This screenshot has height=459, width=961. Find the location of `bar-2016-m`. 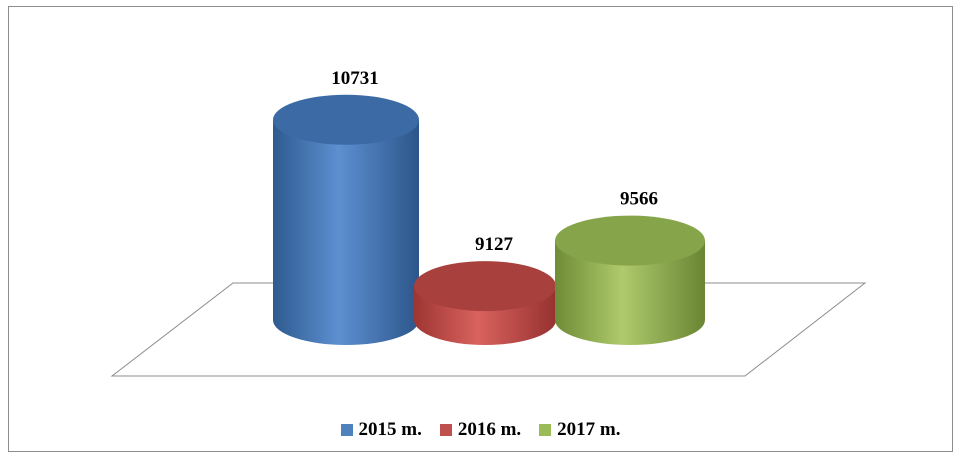

bar-2016-m is located at coordinates (485, 303).